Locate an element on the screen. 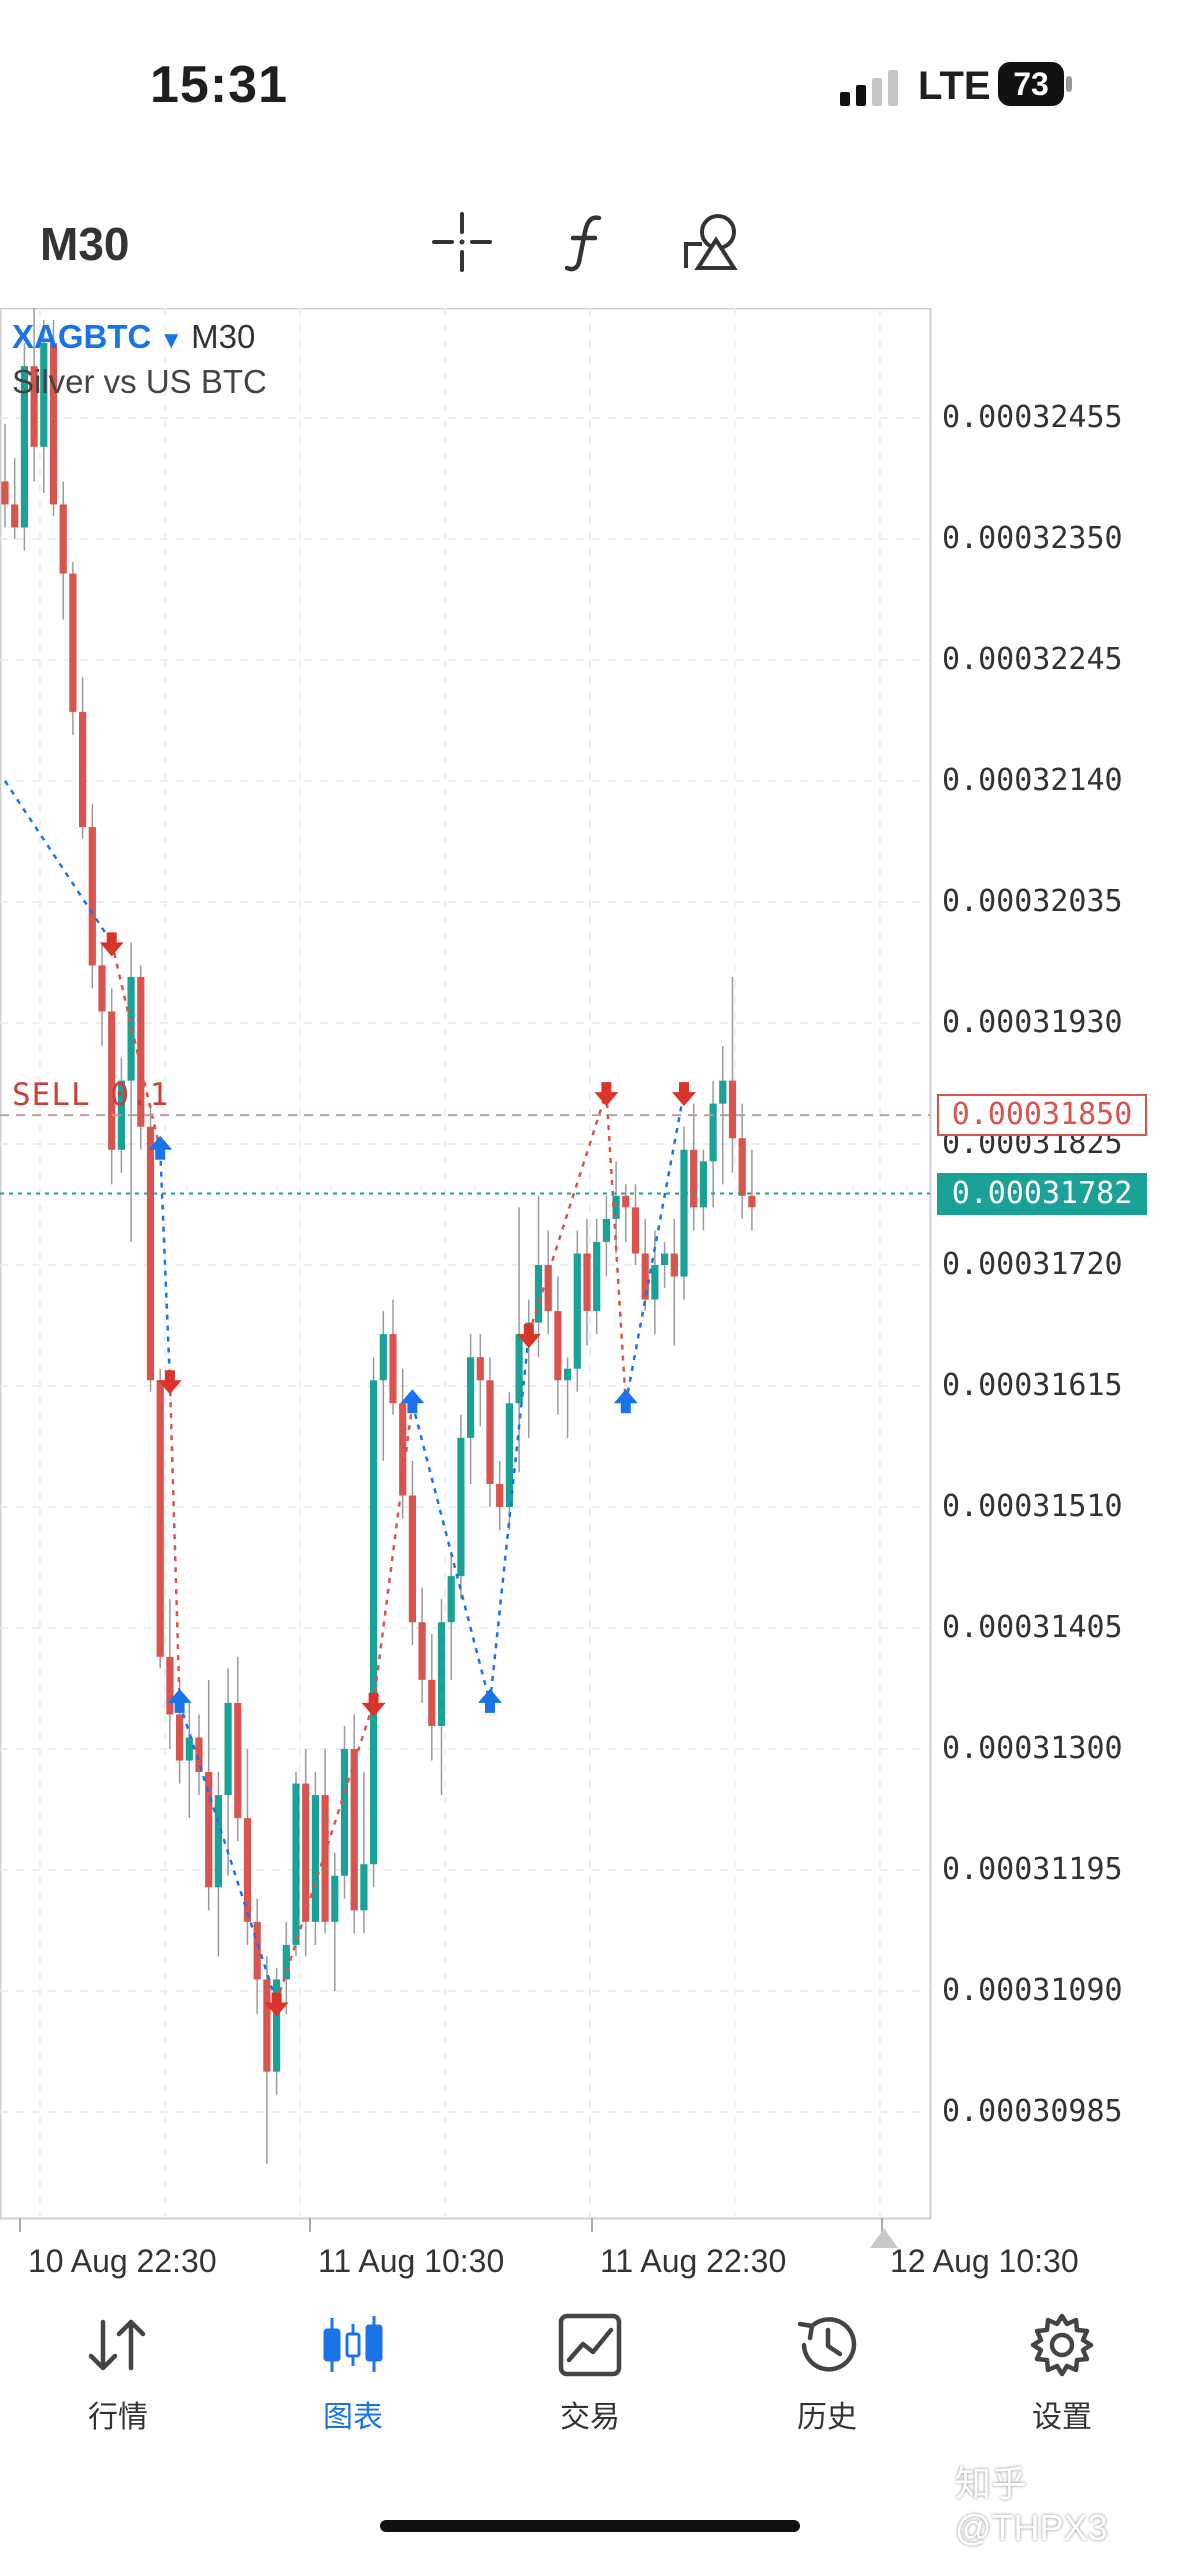 The image size is (1179, 2556). symbol-dropdown-icon: ▼ is located at coordinates (171, 340).